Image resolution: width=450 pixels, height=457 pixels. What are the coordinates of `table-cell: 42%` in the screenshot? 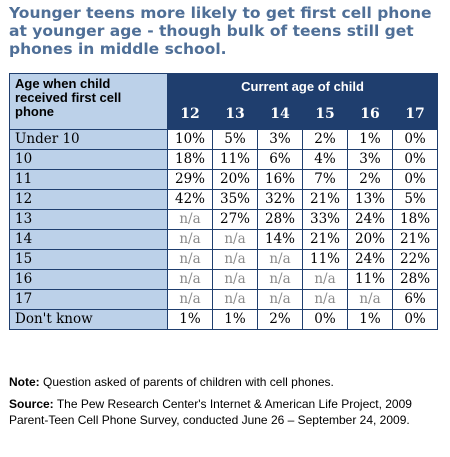 It's located at (190, 199).